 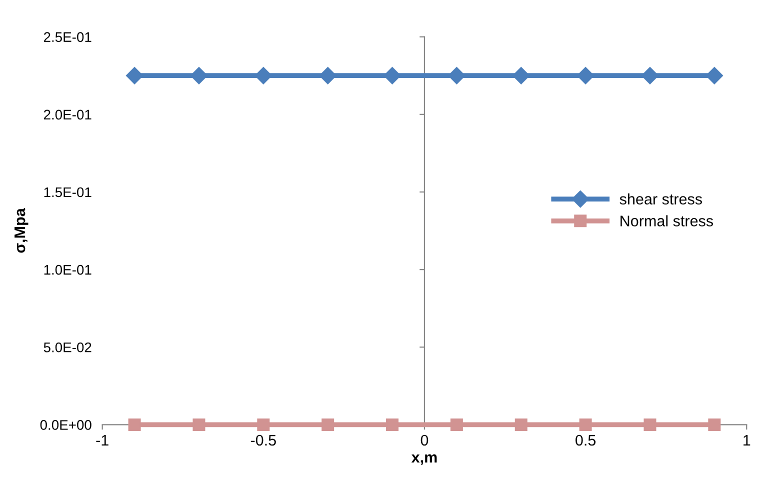 What do you see at coordinates (68, 347) in the screenshot?
I see `y-tick-label: 5.0E-02` at bounding box center [68, 347].